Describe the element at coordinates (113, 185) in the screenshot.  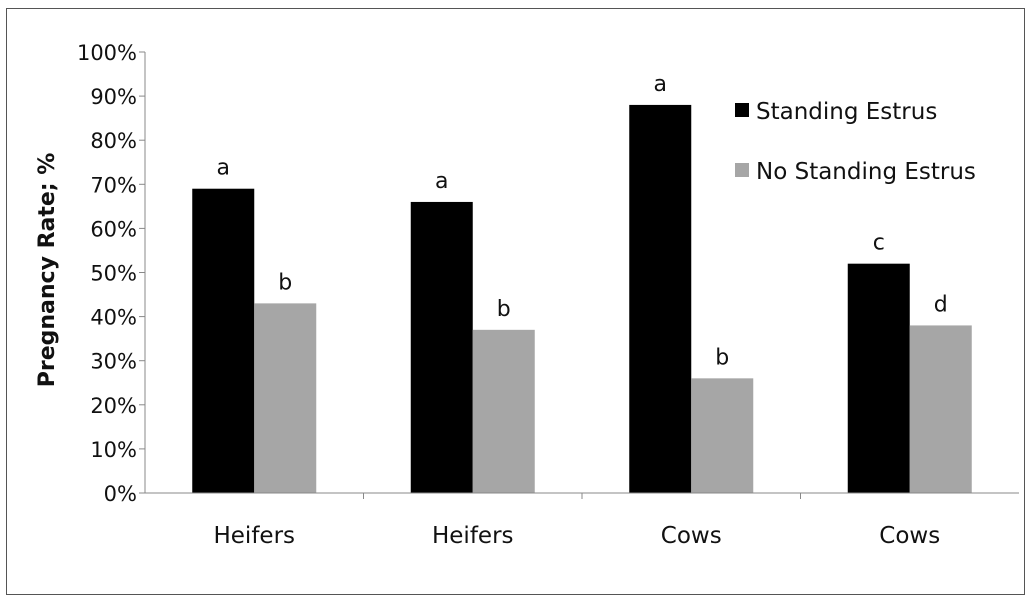
I see `y-tick-label: 70%` at that location.